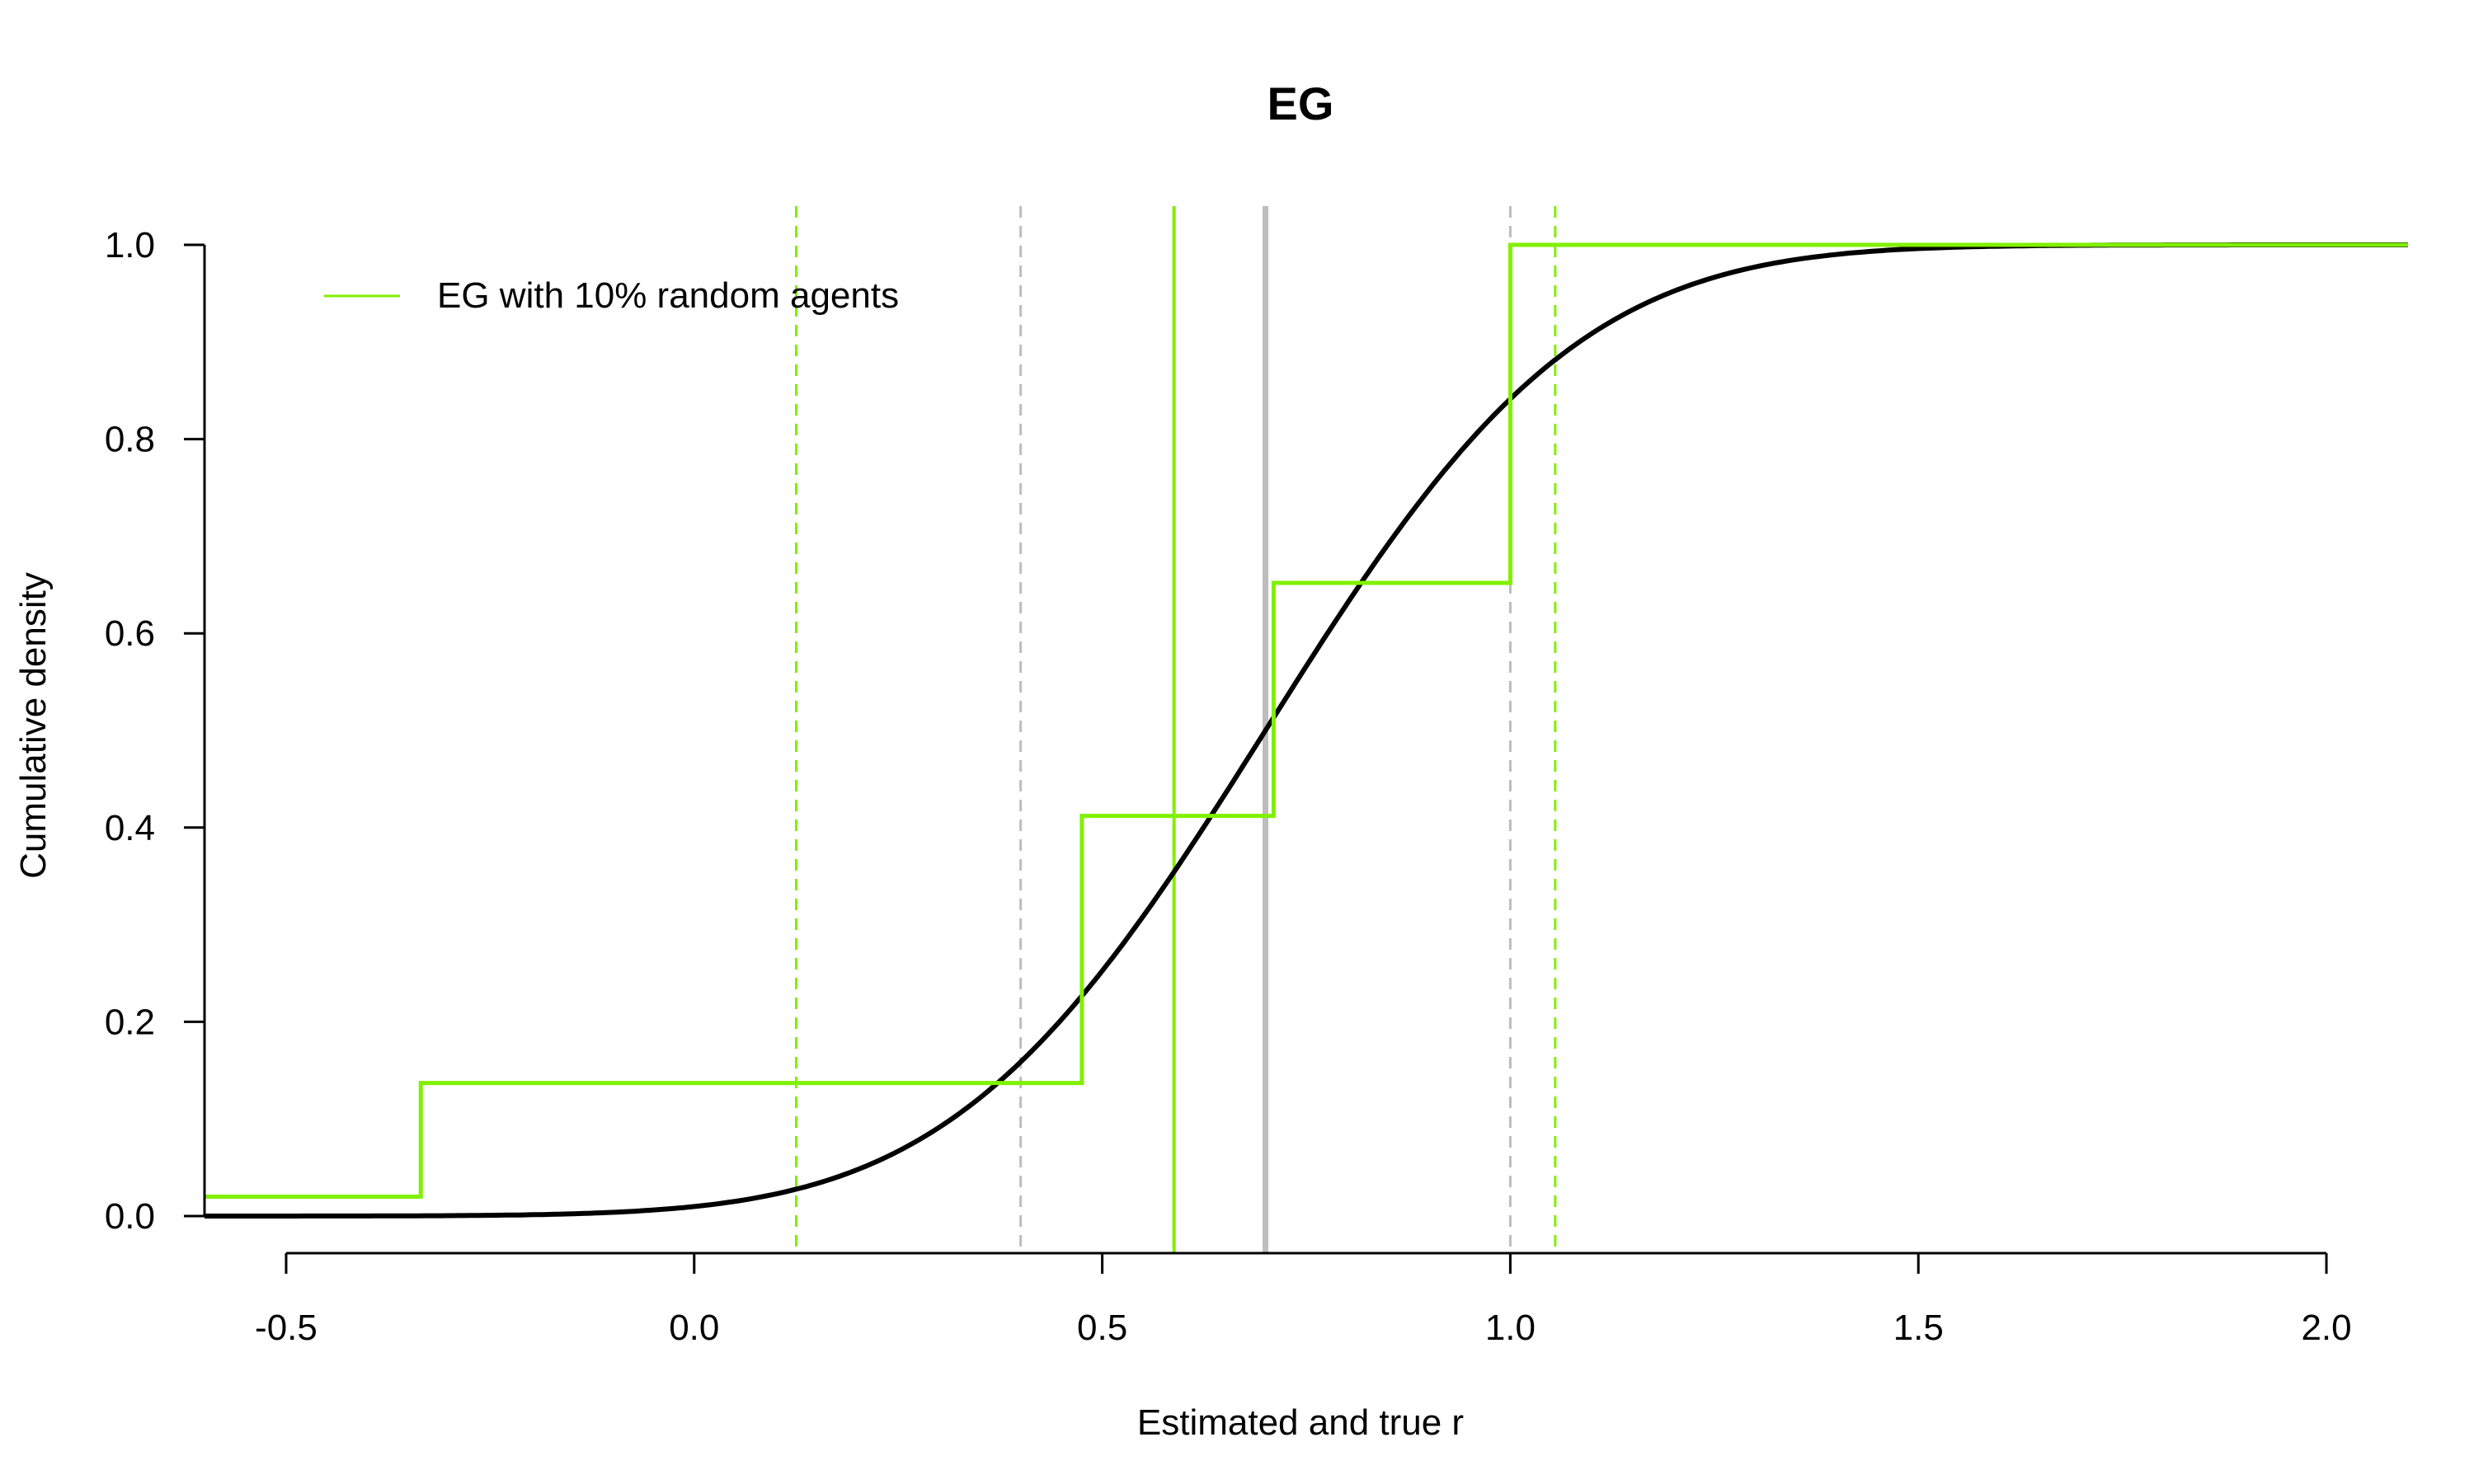 This screenshot has height=1484, width=2474. I want to click on y-axis-label: Cumulative density, so click(33, 725).